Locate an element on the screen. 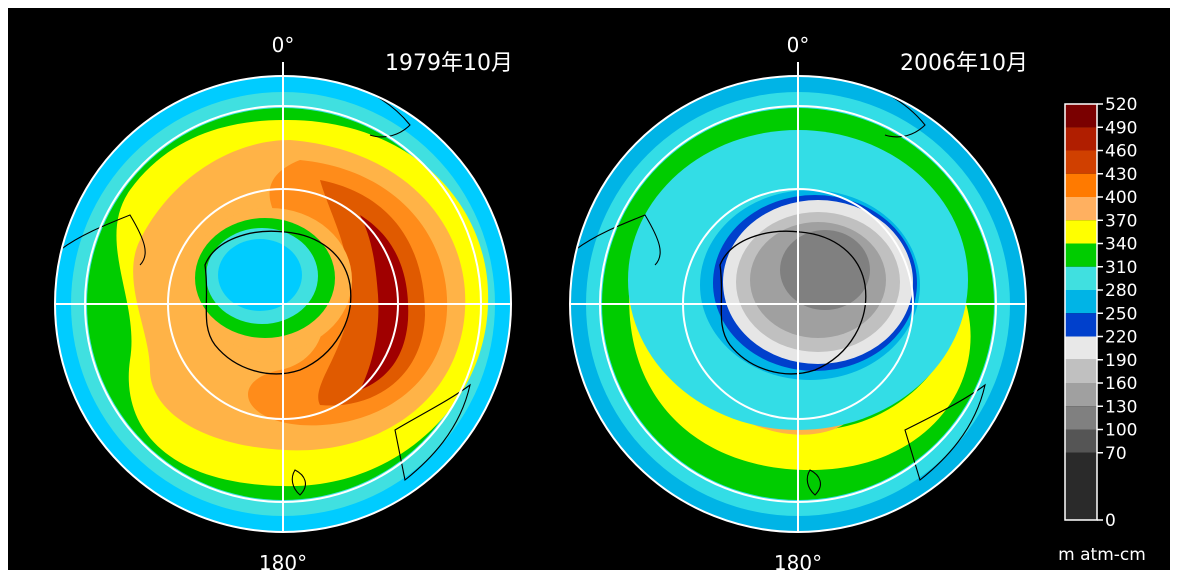 The width and height of the screenshot is (1178, 578). map-title-1979: 1979年10月 is located at coordinates (449, 63).